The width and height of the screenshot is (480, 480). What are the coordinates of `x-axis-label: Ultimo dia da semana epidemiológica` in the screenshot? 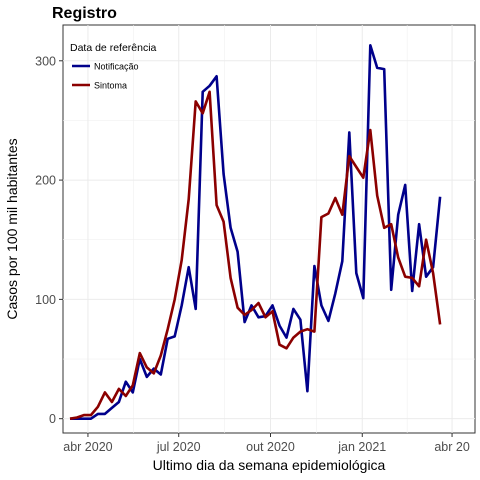 It's located at (269, 465).